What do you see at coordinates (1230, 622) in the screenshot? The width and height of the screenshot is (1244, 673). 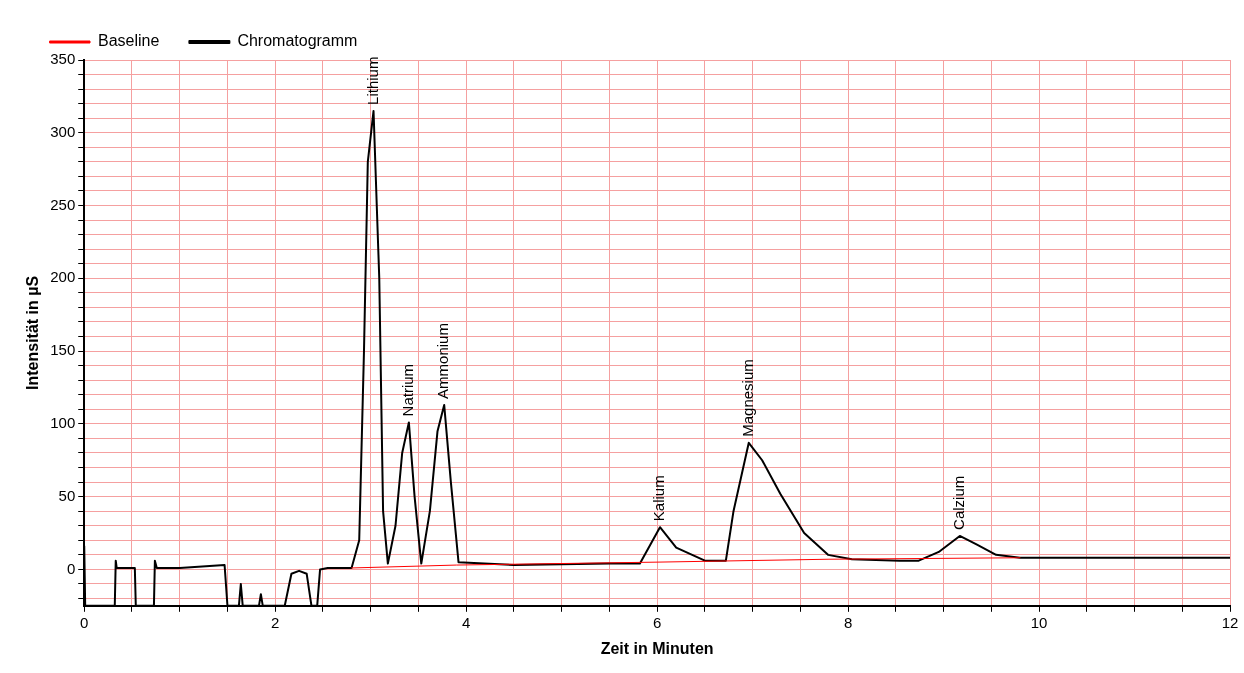 I see `x-tick-label: 12` at bounding box center [1230, 622].